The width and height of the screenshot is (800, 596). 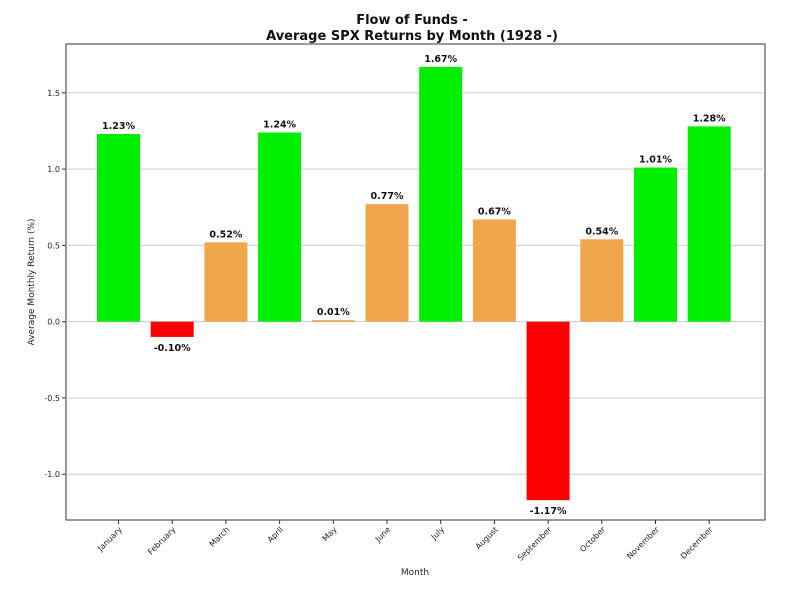 I want to click on bar-january, so click(x=118, y=228).